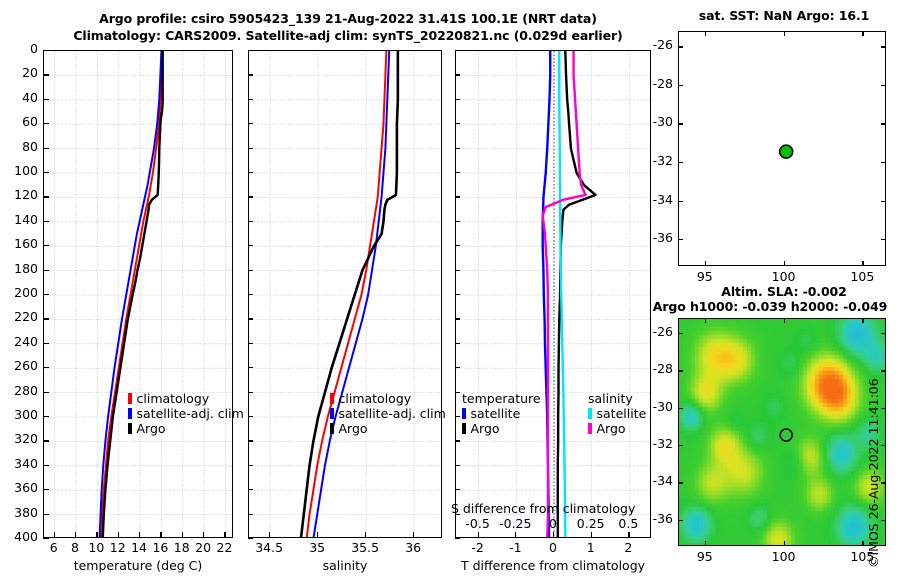 This screenshot has width=900, height=580. What do you see at coordinates (26, 366) in the screenshot?
I see `depth-tick-label: 260` at bounding box center [26, 366].